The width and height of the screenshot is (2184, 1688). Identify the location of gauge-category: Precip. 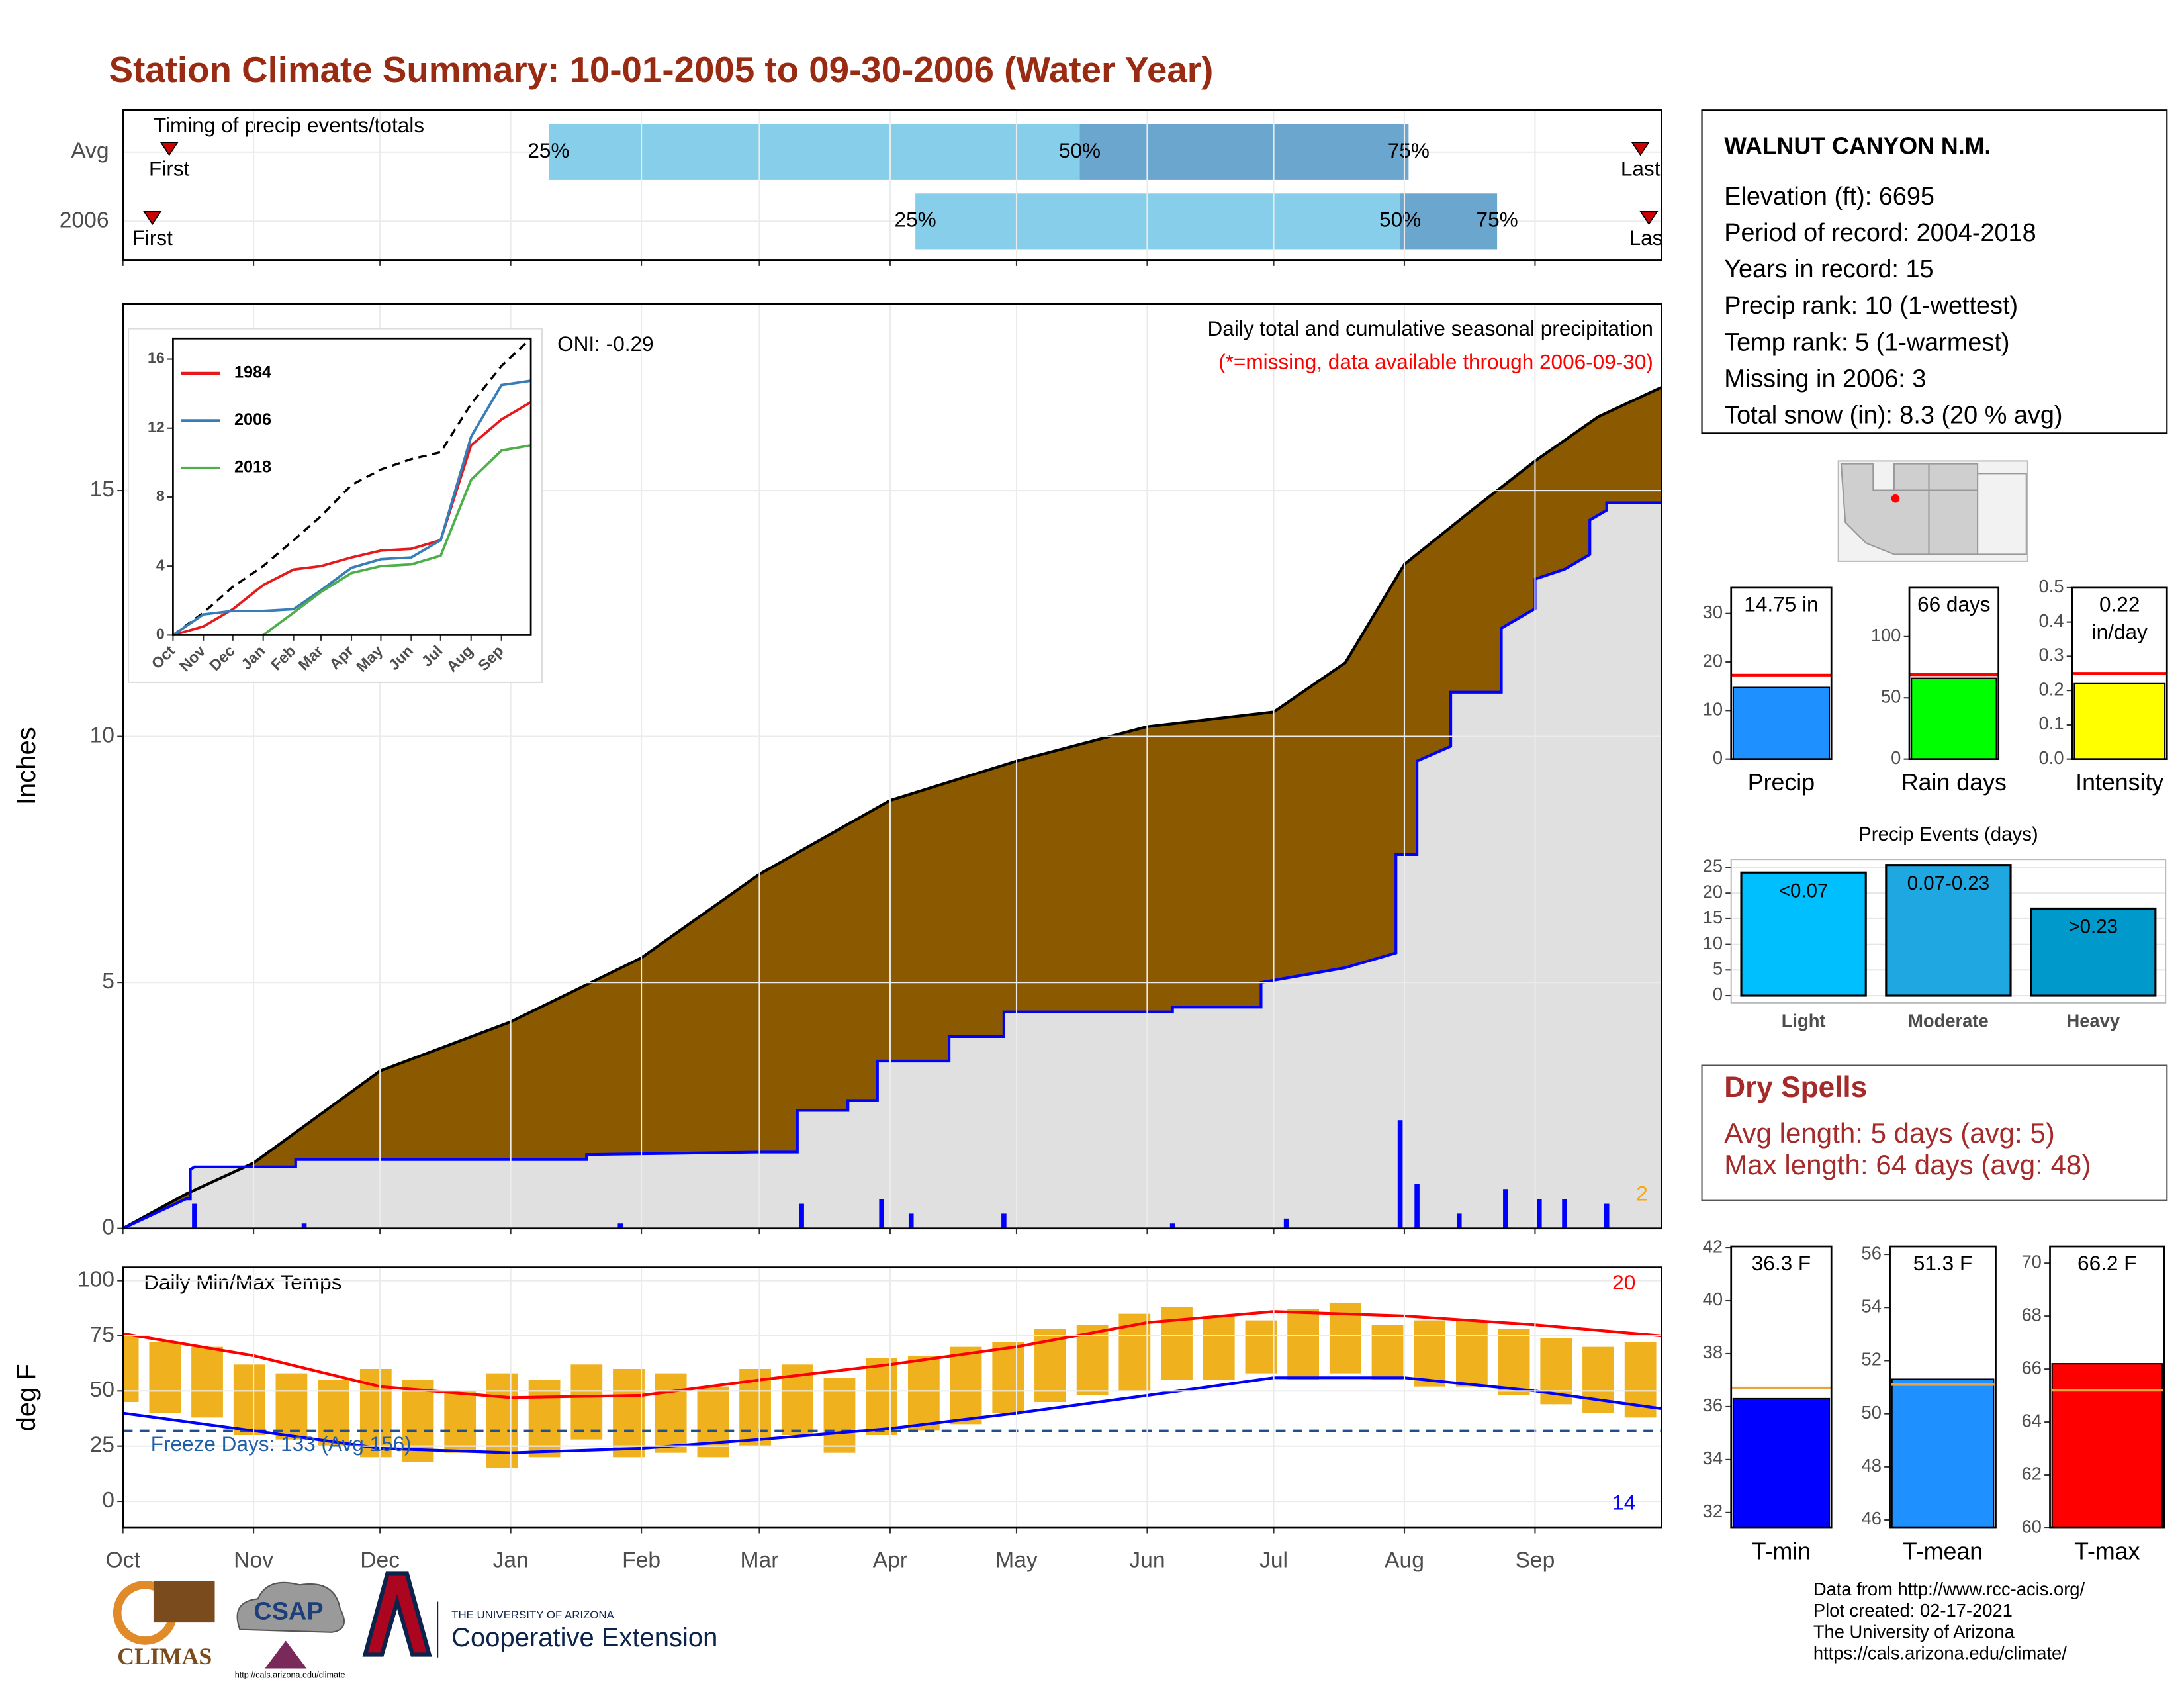
(1781, 782).